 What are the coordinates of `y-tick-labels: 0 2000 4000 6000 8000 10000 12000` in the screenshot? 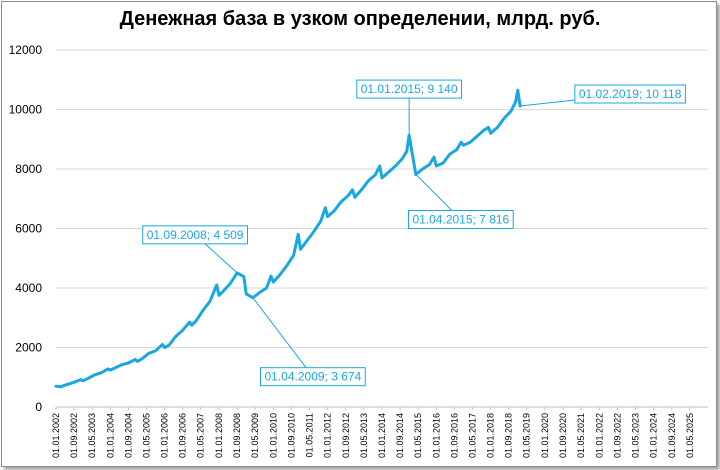 It's located at (26, 228).